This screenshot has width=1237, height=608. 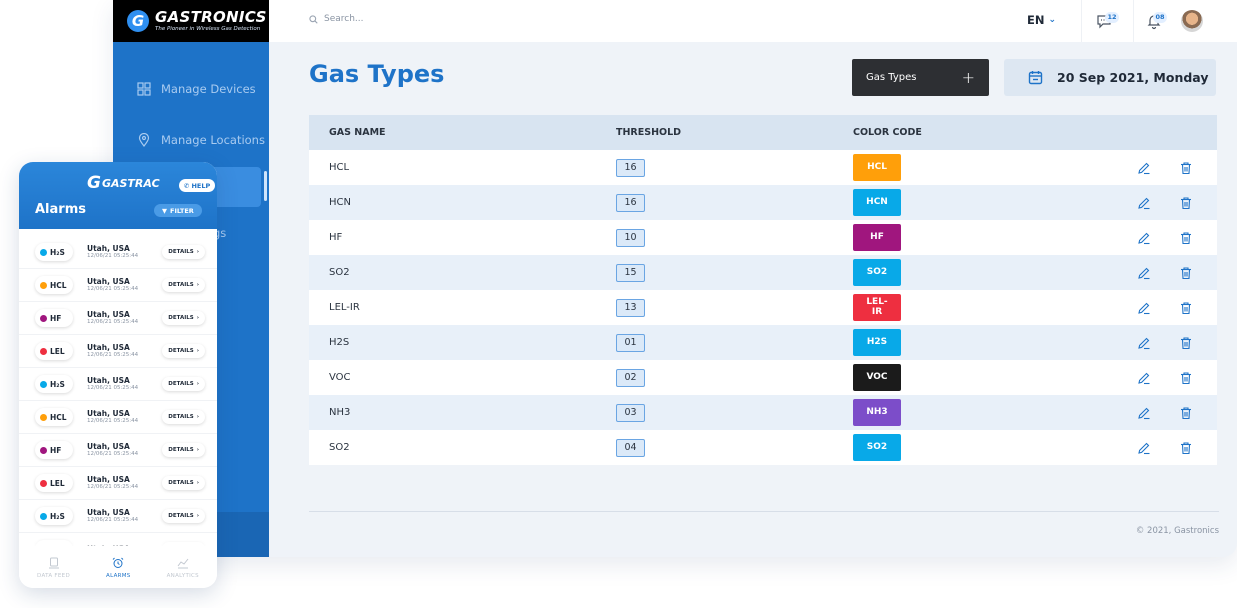 I want to click on color-code-chip: HCN, so click(x=877, y=202).